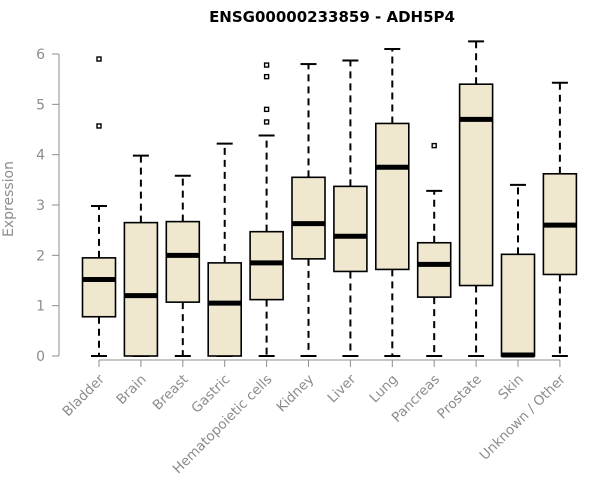 The image size is (600, 500). I want to click on y-tick-label: 5, so click(40, 105).